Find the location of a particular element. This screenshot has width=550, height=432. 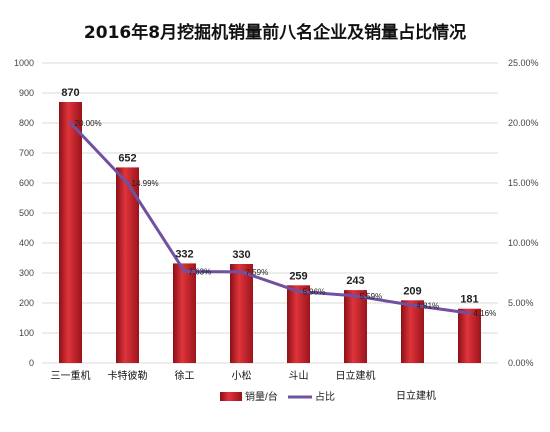

category-label: 日立建机 is located at coordinates (356, 375).